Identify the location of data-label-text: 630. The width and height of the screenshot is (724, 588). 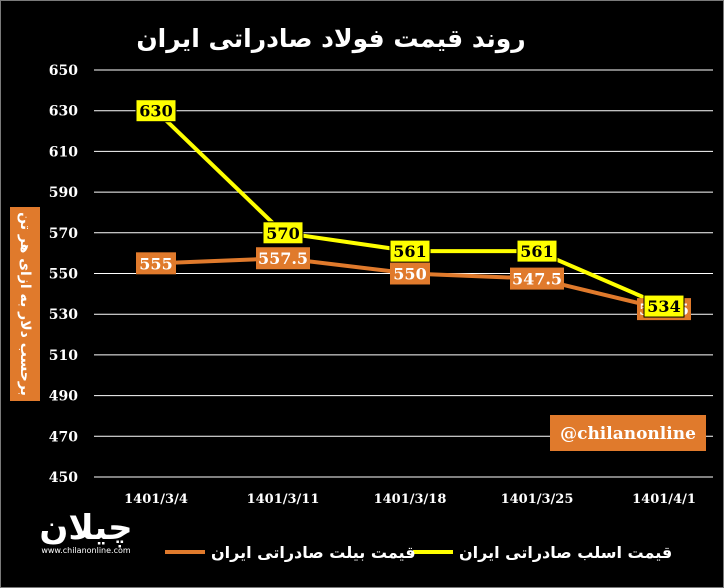
(155, 111).